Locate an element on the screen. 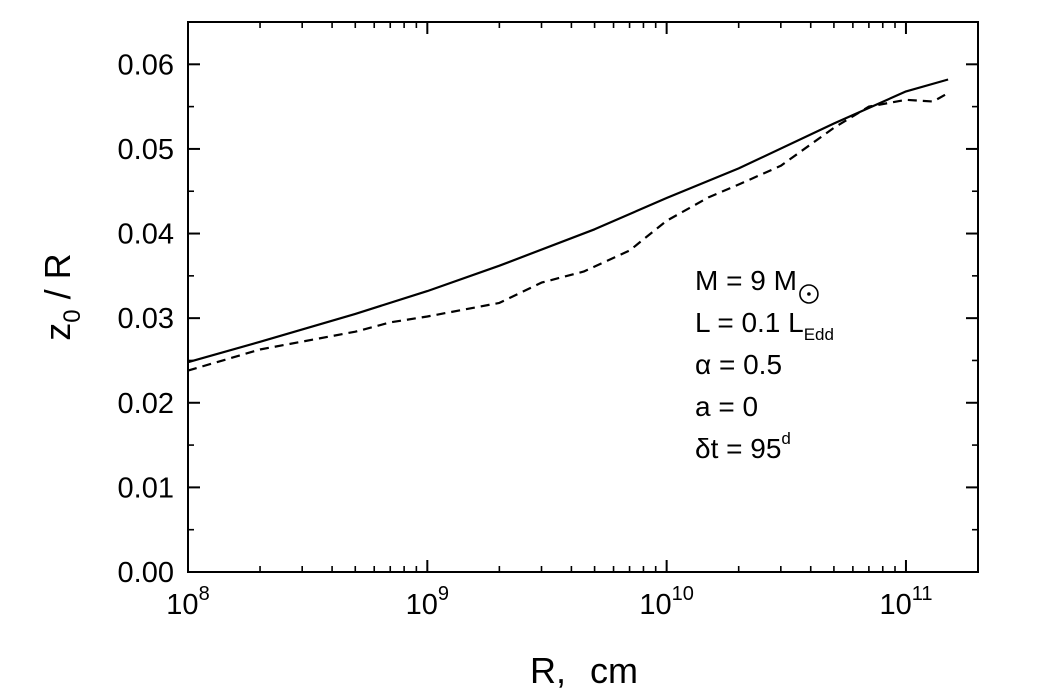 Image resolution: width=1053 pixels, height=690 pixels. x-axis-title: R, cm is located at coordinates (584, 670).